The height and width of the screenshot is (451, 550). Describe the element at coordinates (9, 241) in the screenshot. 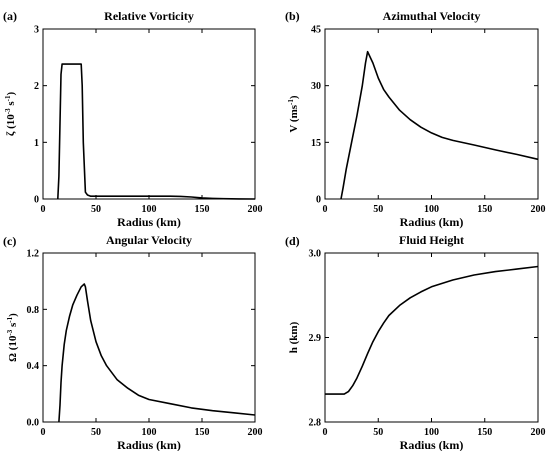

I see `panel-label: (c)` at that location.